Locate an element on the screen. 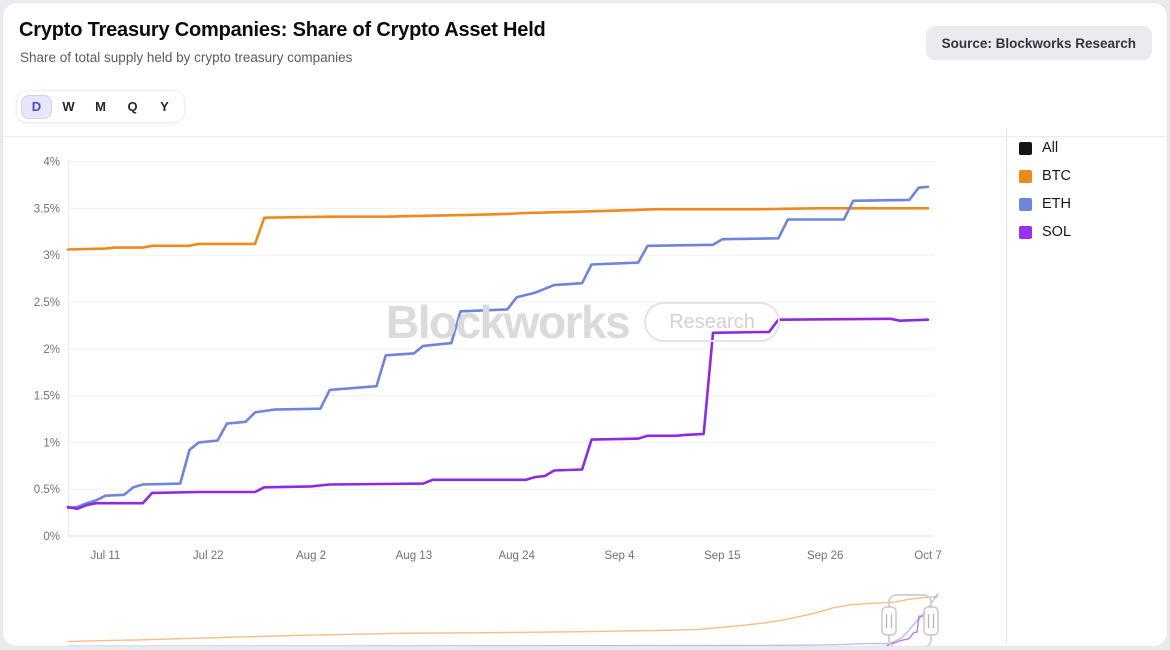 The image size is (1170, 650). x-axis-label: Jul 11 is located at coordinates (105, 556).